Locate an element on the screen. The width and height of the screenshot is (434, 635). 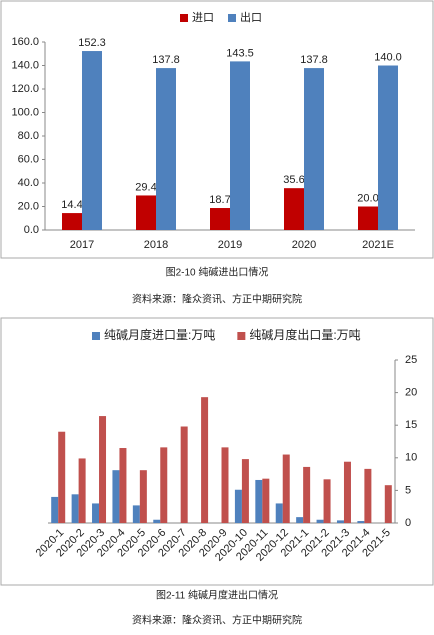
x-tick-label: 2018 is located at coordinates (156, 245).